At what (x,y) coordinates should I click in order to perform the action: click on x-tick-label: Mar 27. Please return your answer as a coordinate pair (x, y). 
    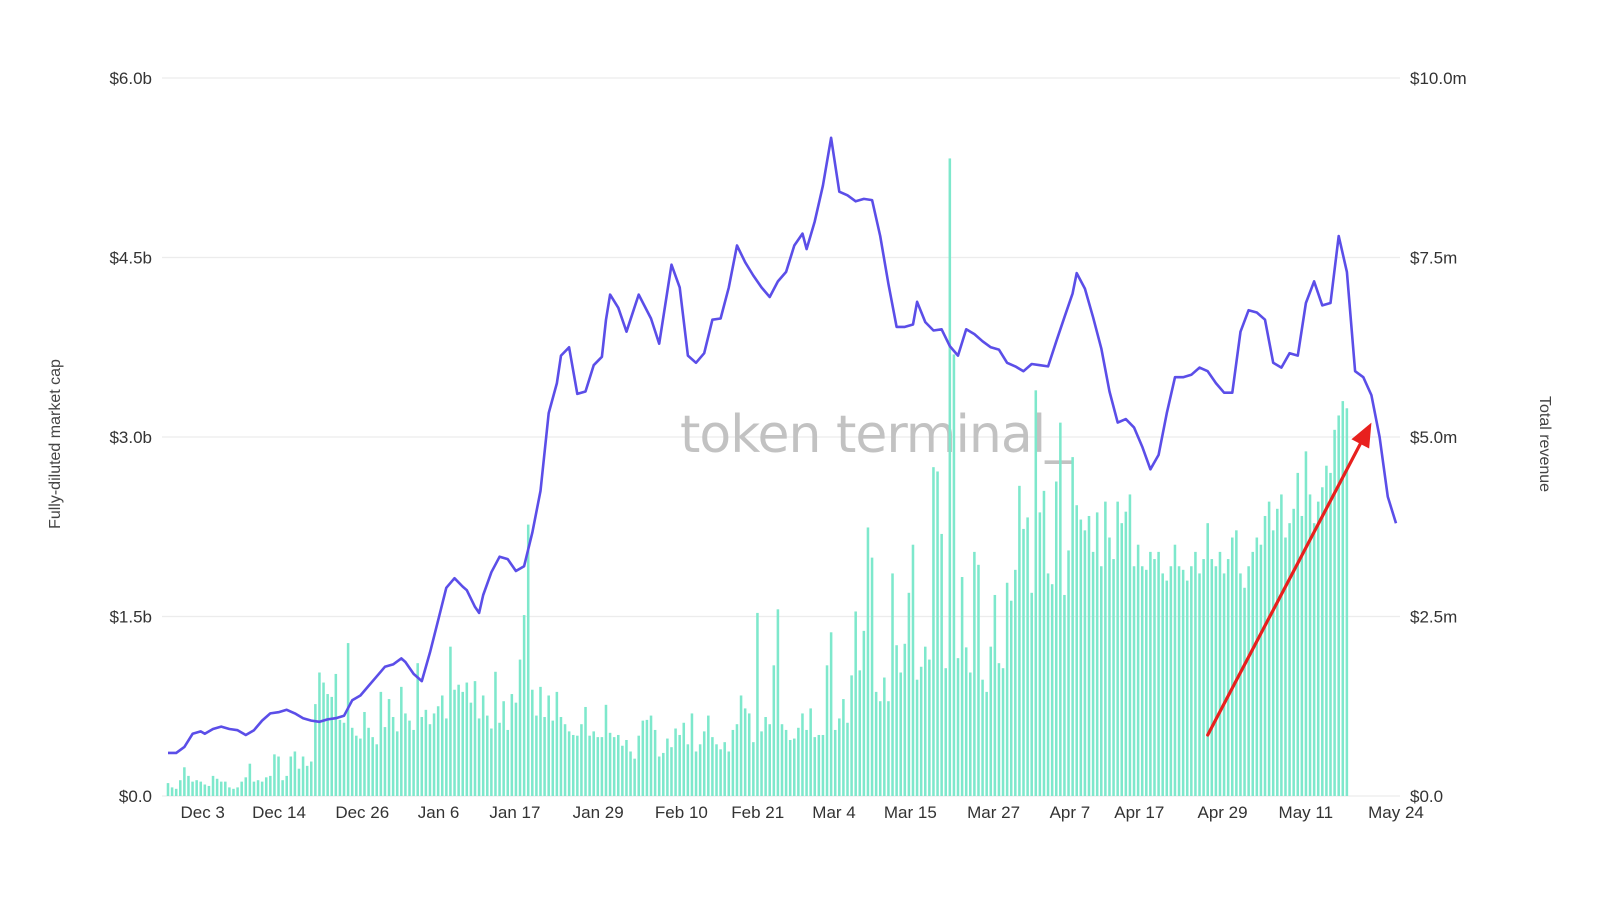
    Looking at the image, I should click on (993, 812).